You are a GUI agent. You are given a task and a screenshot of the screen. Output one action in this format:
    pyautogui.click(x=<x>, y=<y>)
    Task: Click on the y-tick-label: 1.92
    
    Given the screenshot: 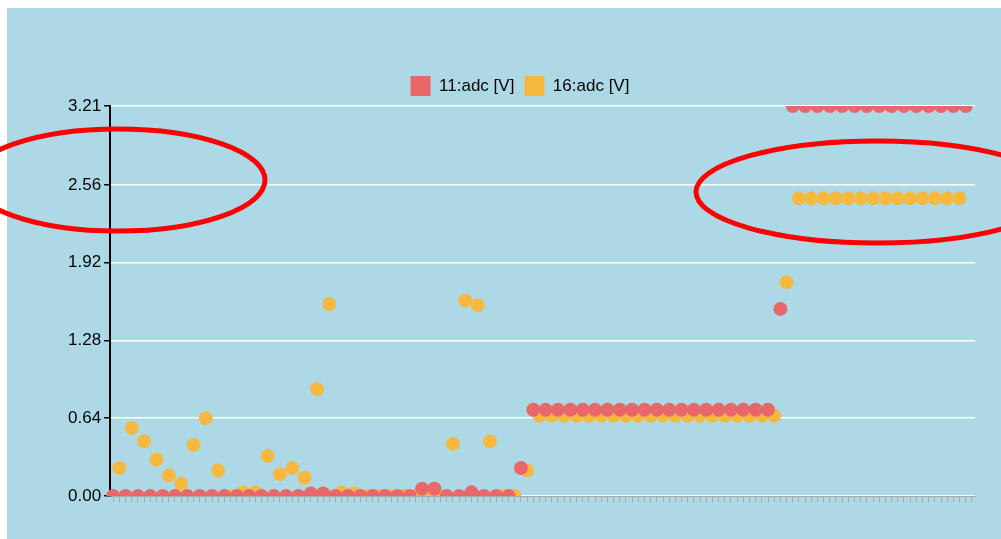 What is the action you would take?
    pyautogui.click(x=84, y=262)
    